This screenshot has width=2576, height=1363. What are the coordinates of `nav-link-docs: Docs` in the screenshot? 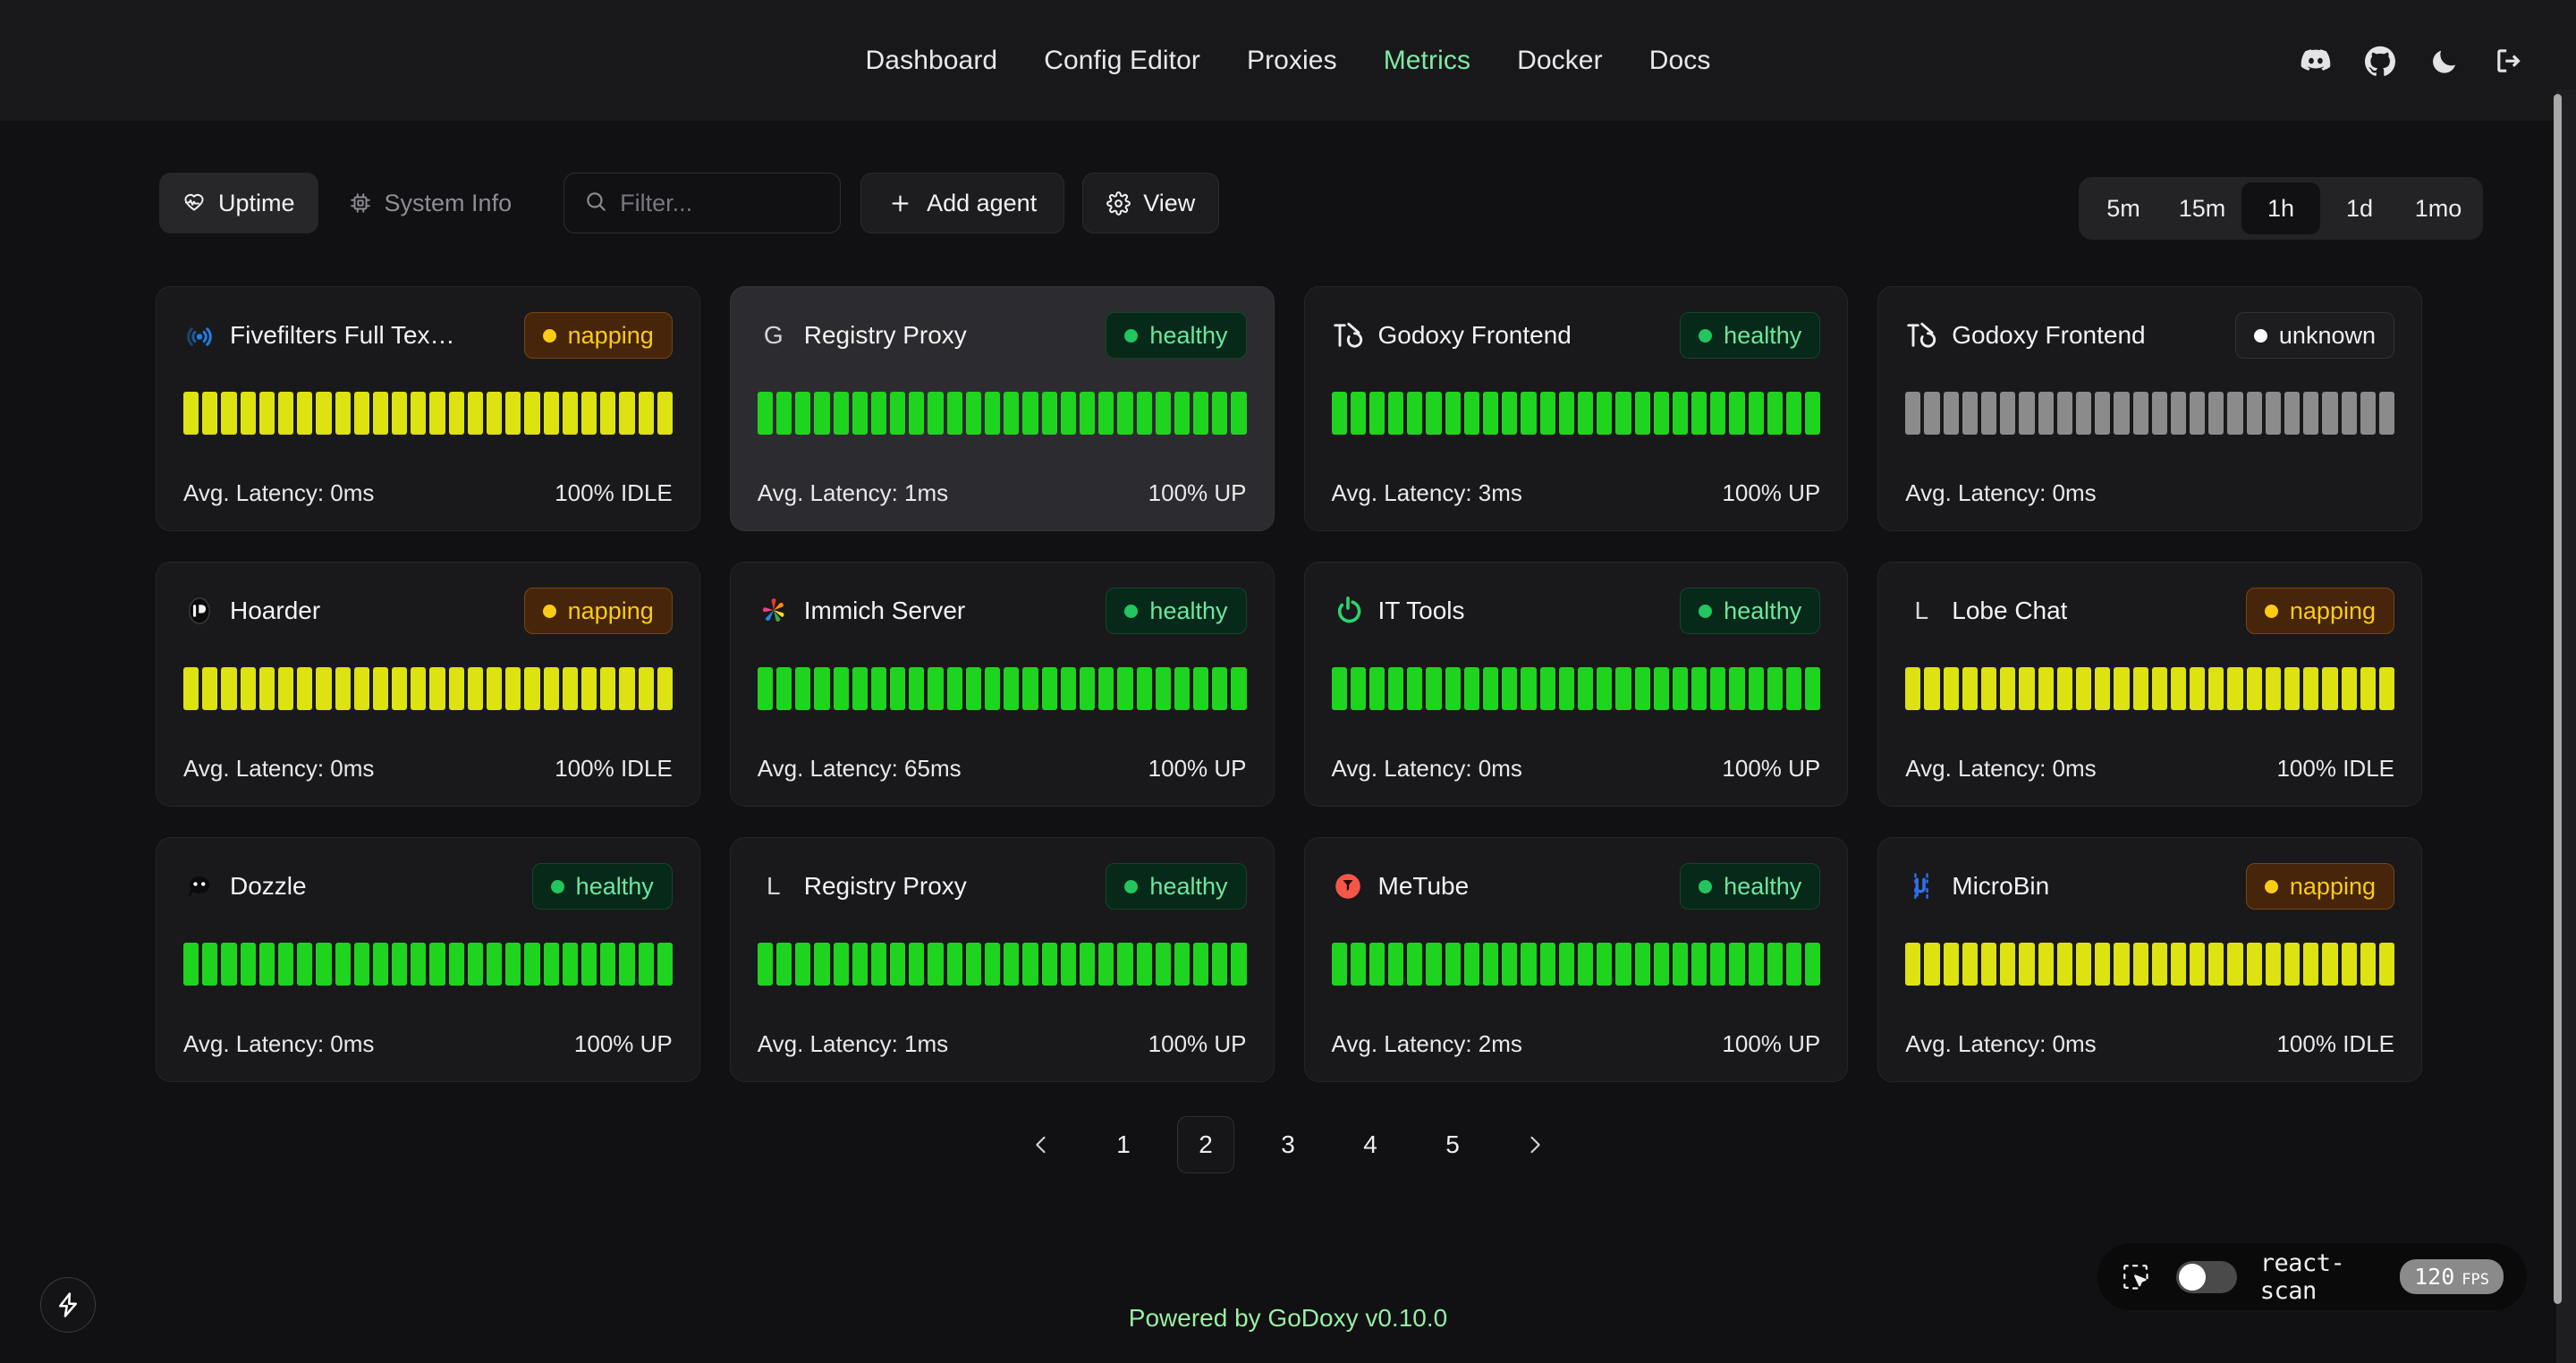 It's located at (1679, 60).